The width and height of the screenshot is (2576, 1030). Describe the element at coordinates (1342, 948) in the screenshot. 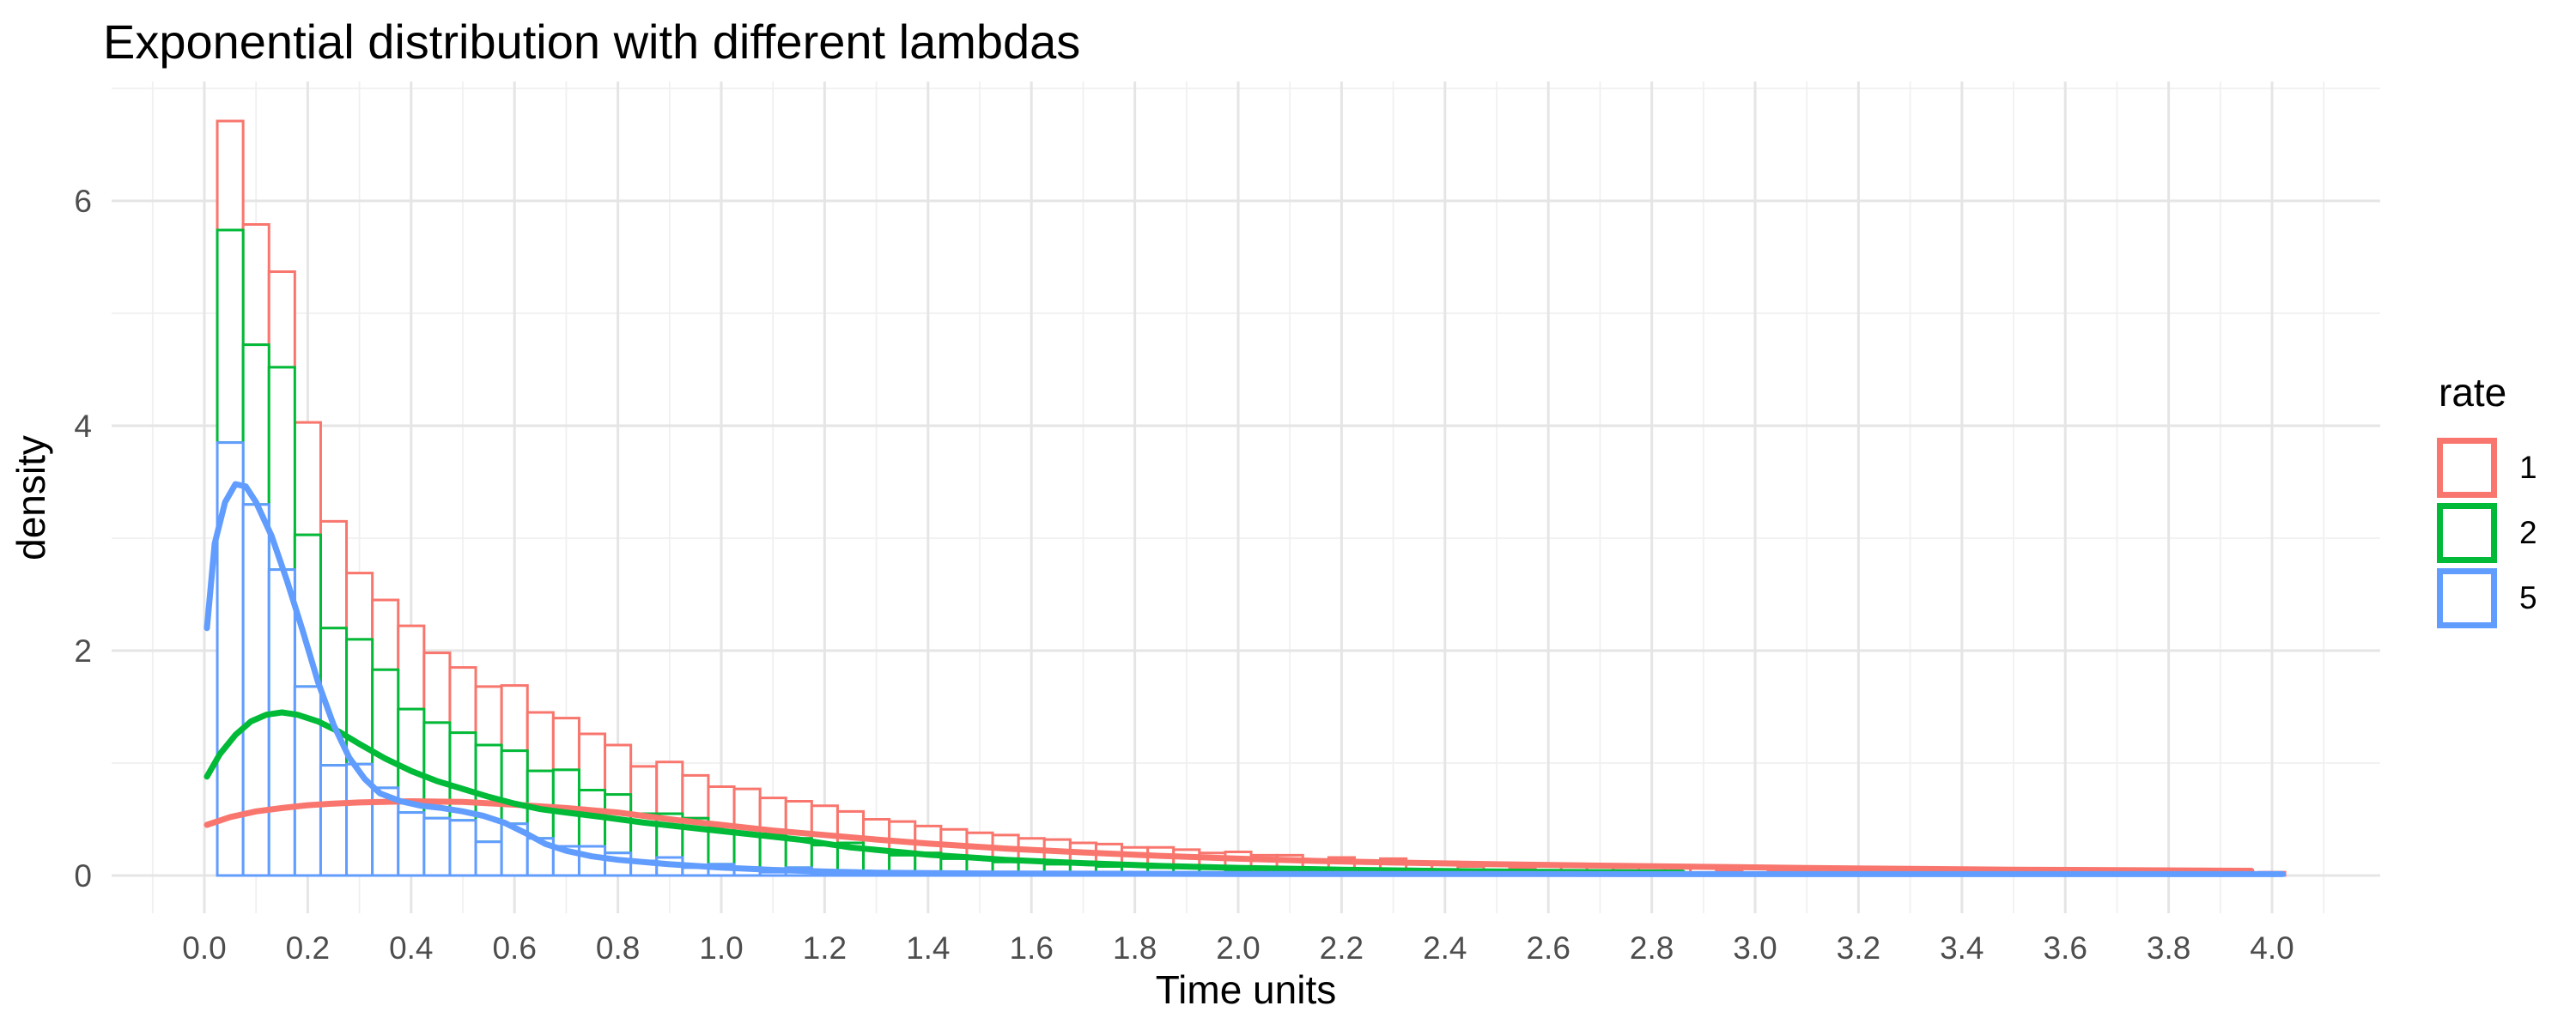

I see `x-axis-tick-label: 2.2` at that location.